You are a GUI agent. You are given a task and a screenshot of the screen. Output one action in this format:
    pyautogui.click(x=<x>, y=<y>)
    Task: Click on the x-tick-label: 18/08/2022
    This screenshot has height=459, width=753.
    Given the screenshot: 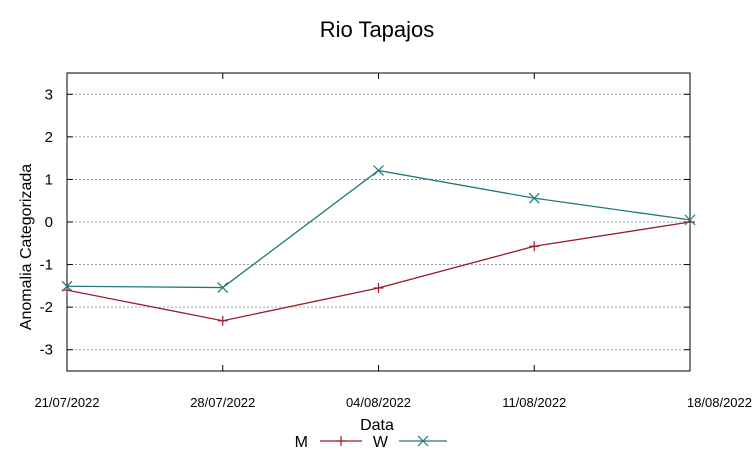 What is the action you would take?
    pyautogui.click(x=719, y=402)
    